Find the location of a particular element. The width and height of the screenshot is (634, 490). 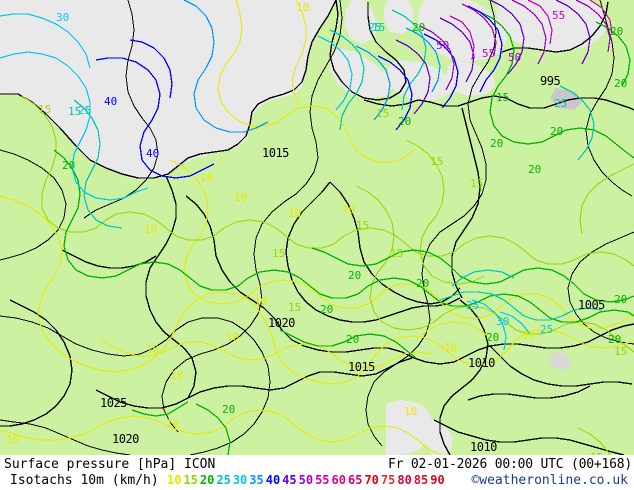

valid-time-label: Fr 02-01-2026 00:00 UTC (00+168) is located at coordinates (509, 464).